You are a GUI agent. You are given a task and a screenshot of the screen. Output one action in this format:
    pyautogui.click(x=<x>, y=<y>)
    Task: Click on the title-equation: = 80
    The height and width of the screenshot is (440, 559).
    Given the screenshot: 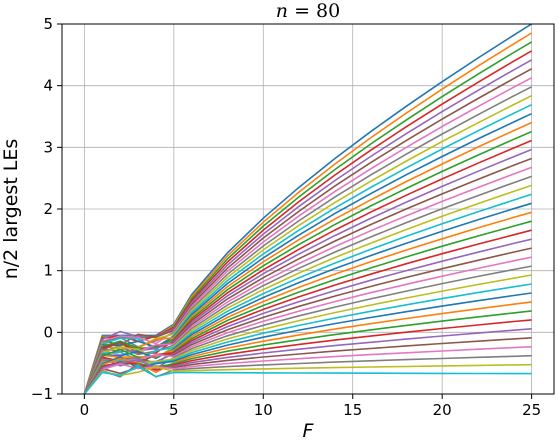 What is the action you would take?
    pyautogui.click(x=314, y=11)
    